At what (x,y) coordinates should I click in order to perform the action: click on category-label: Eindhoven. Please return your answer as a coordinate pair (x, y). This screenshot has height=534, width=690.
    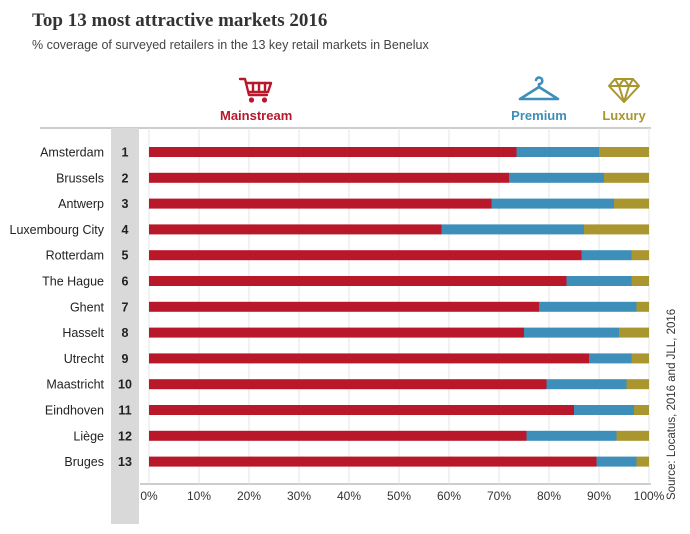
    Looking at the image, I should click on (74, 411).